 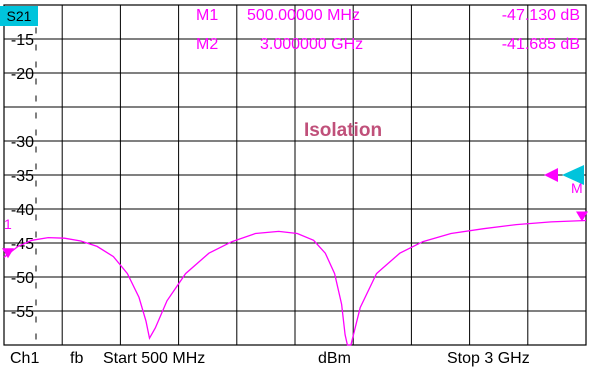 What do you see at coordinates (77, 358) in the screenshot?
I see `format-label: fb` at bounding box center [77, 358].